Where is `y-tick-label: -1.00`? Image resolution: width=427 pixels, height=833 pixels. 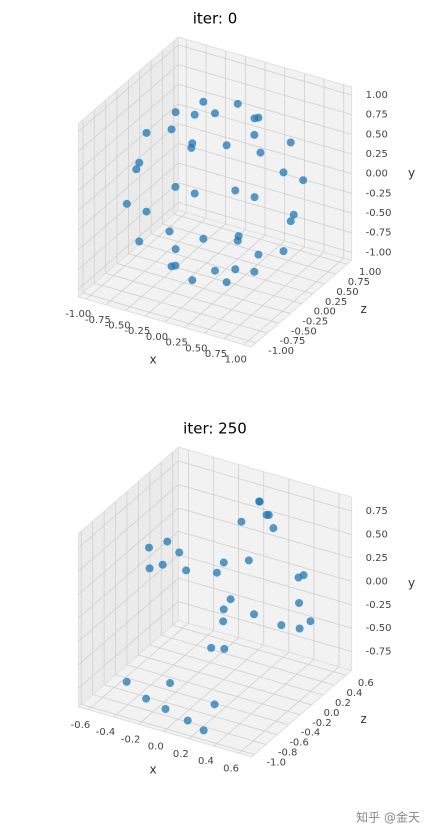 y-tick-label: -1.00 is located at coordinates (379, 252).